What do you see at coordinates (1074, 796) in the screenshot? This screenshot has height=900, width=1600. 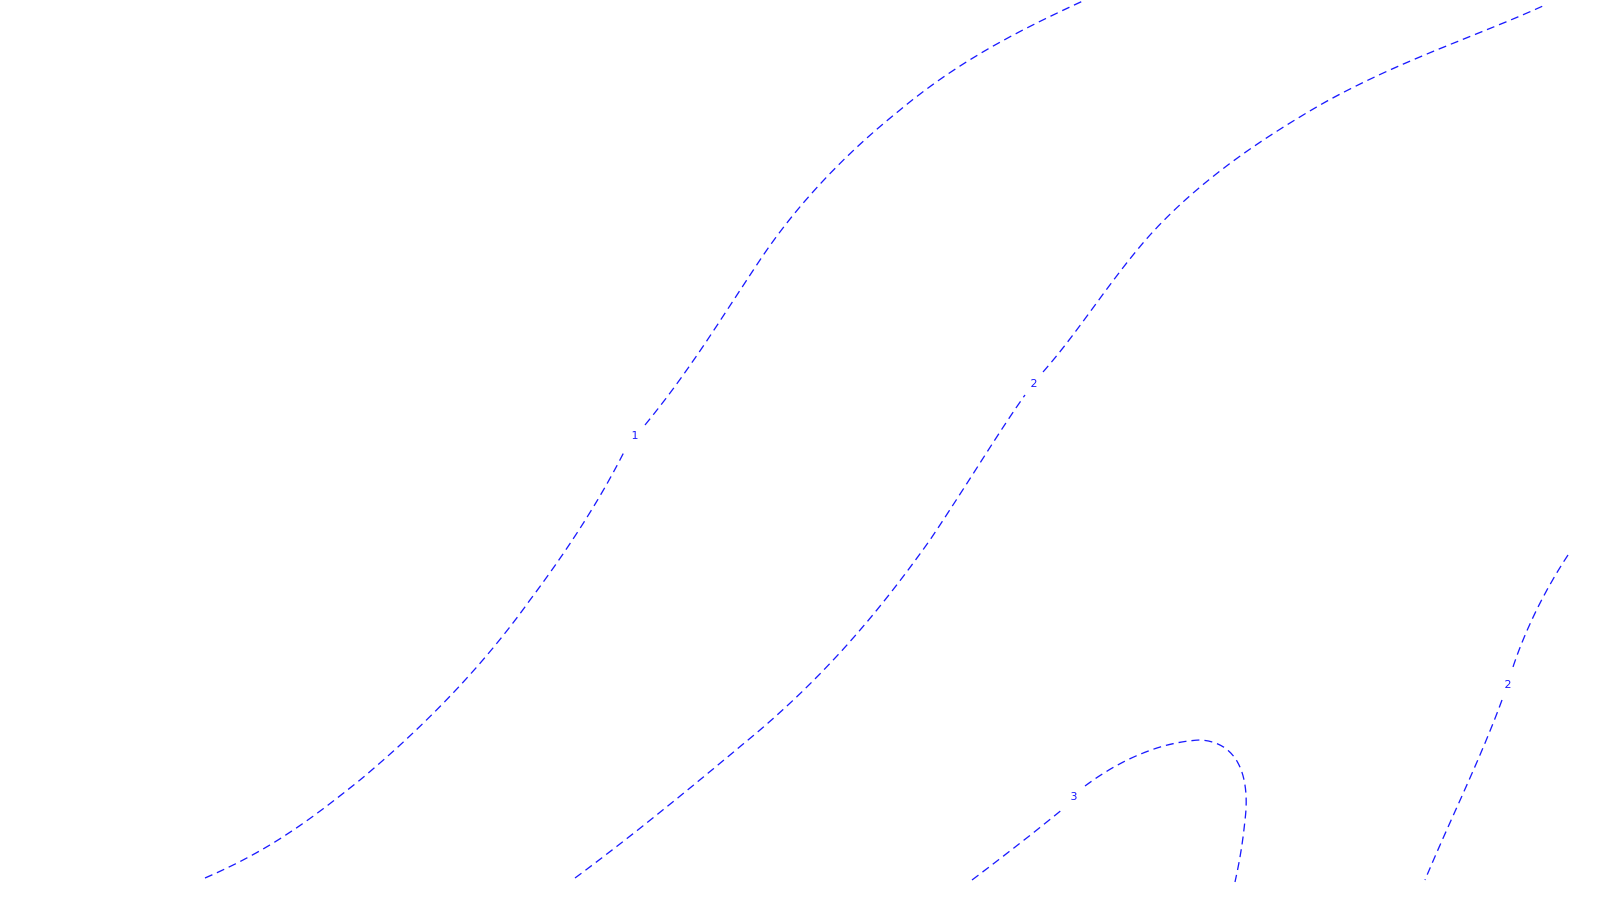 I see `contour-label-3: 3` at bounding box center [1074, 796].